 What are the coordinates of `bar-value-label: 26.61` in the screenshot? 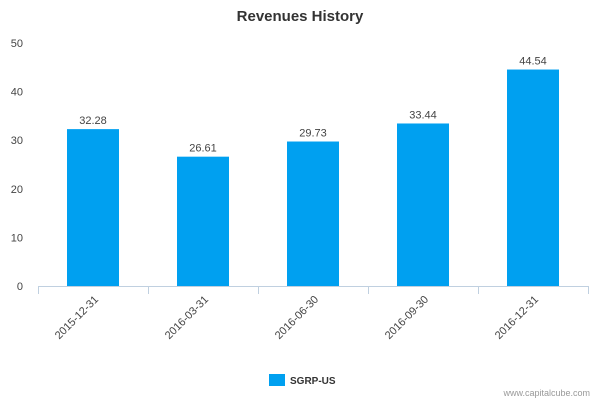 It's located at (203, 149).